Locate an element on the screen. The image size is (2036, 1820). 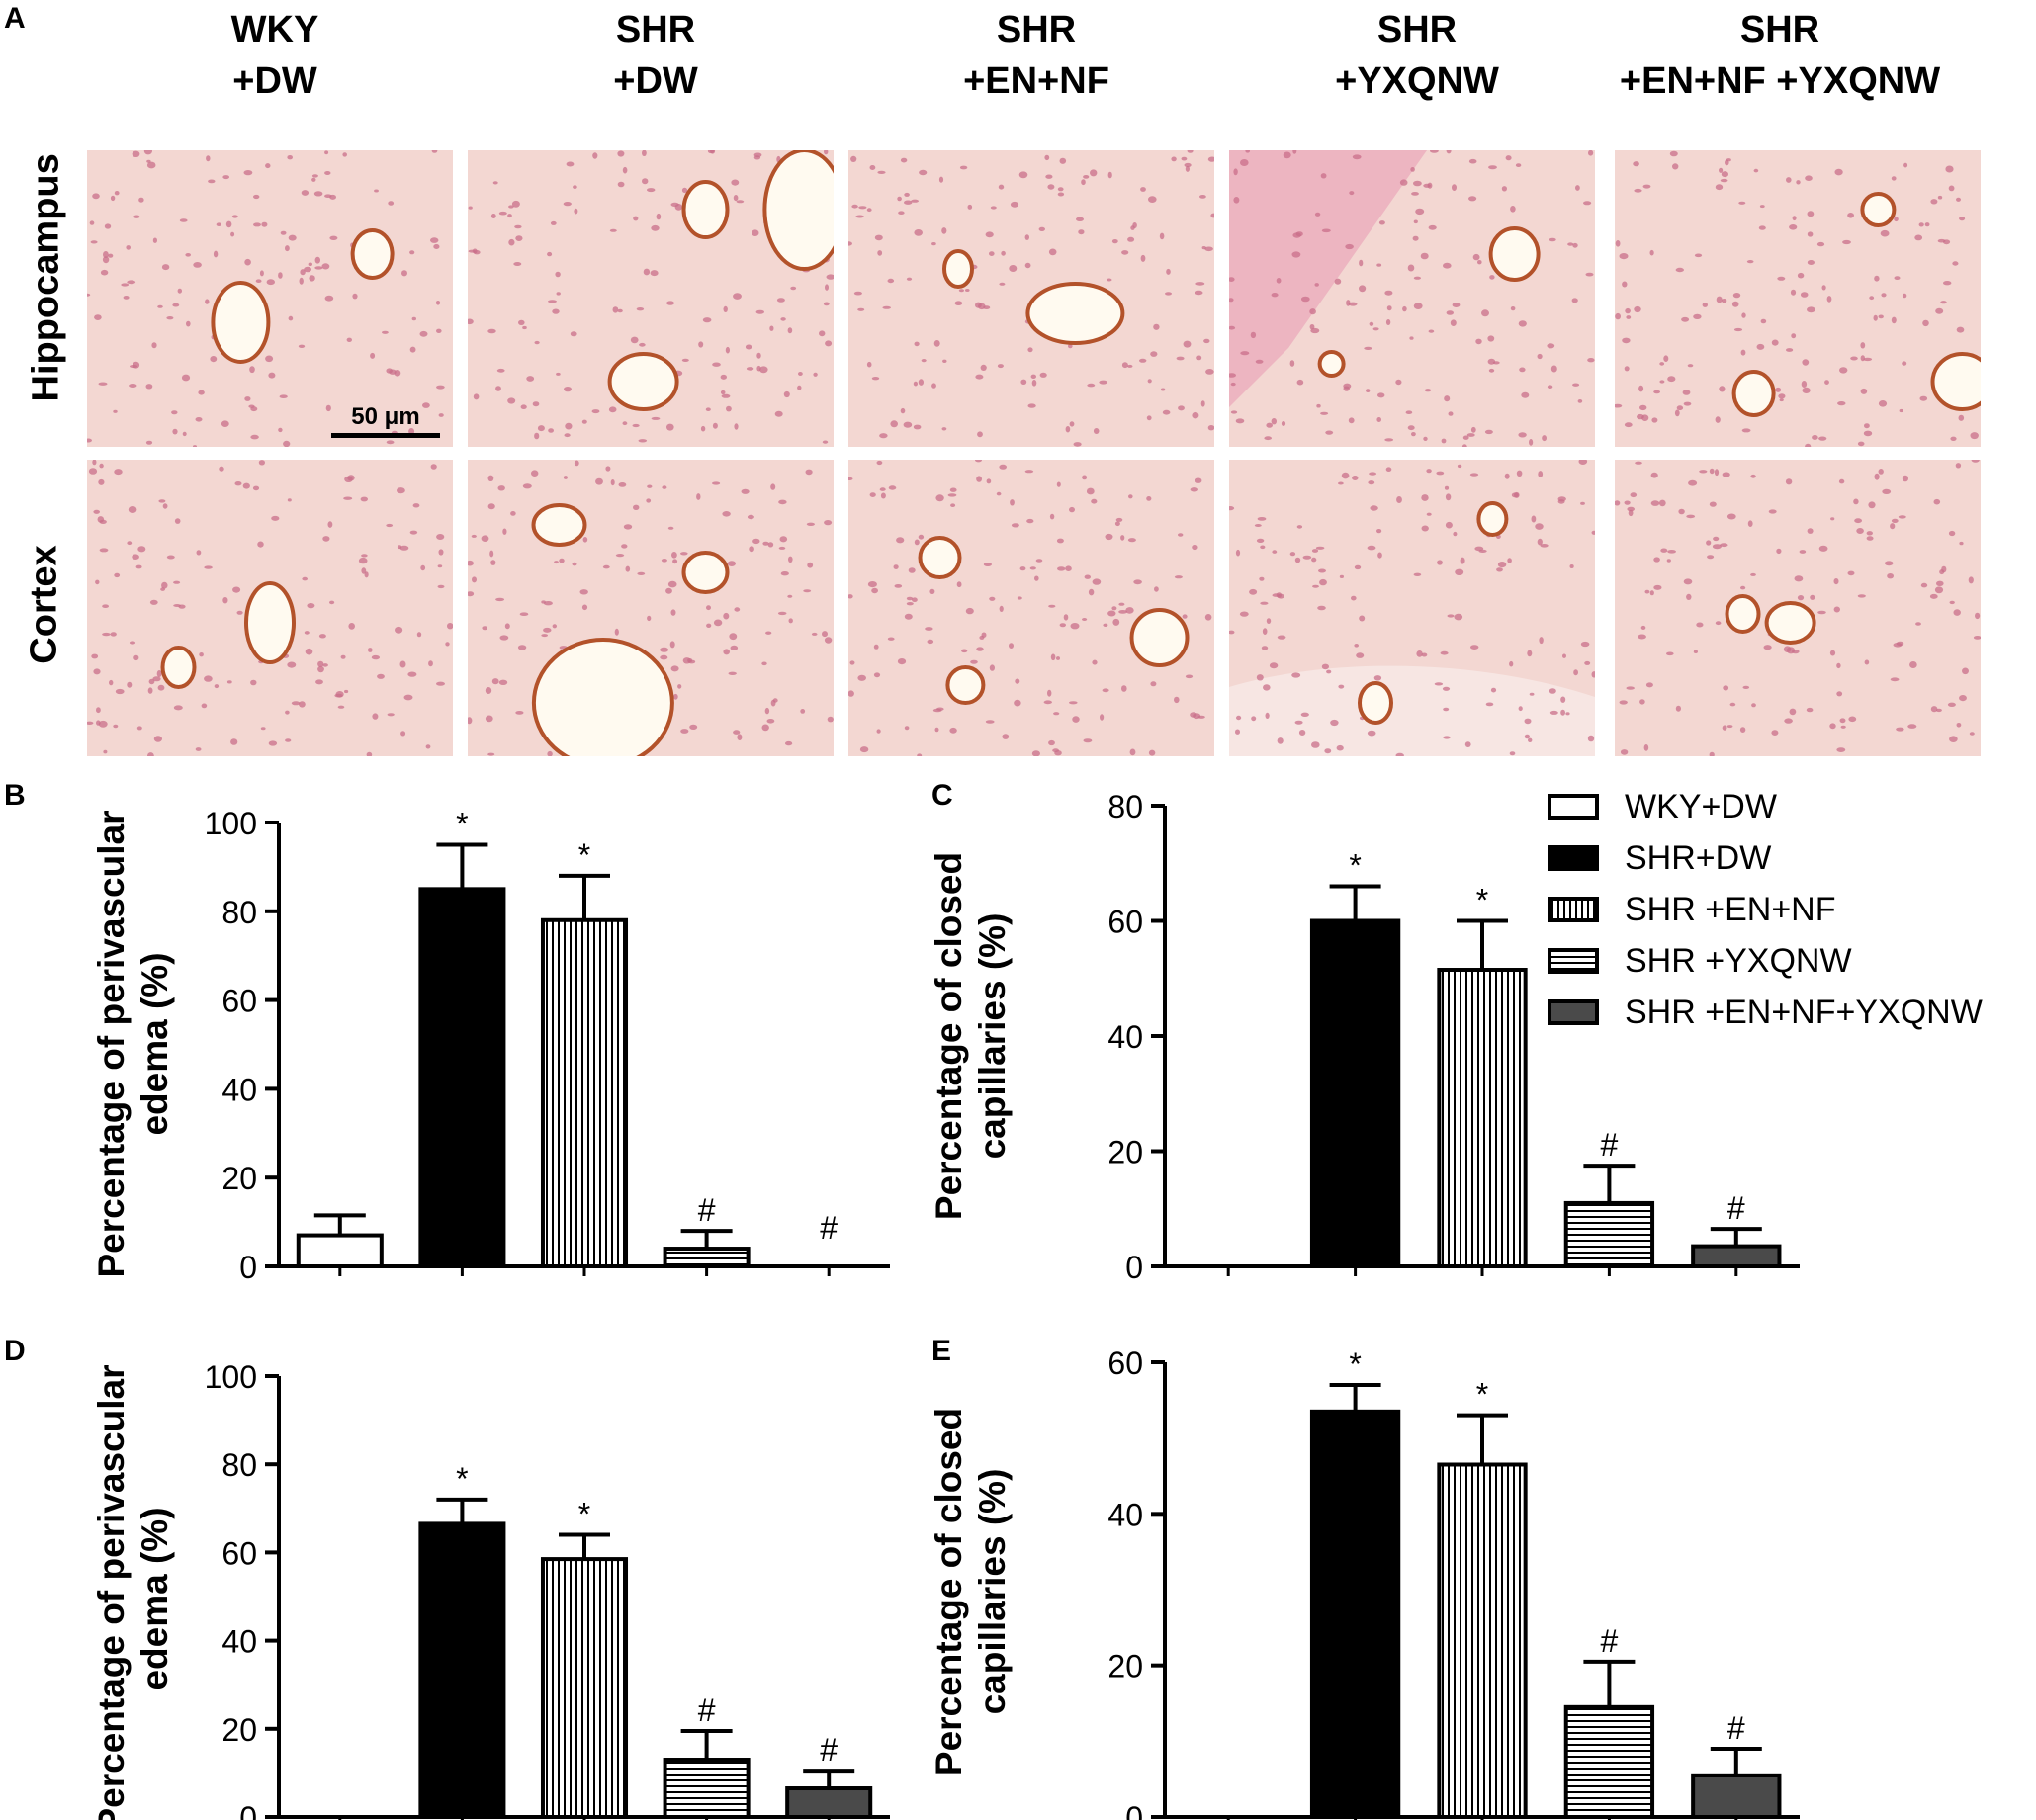
chart-c-tick-label: 0 is located at coordinates (1134, 1267).